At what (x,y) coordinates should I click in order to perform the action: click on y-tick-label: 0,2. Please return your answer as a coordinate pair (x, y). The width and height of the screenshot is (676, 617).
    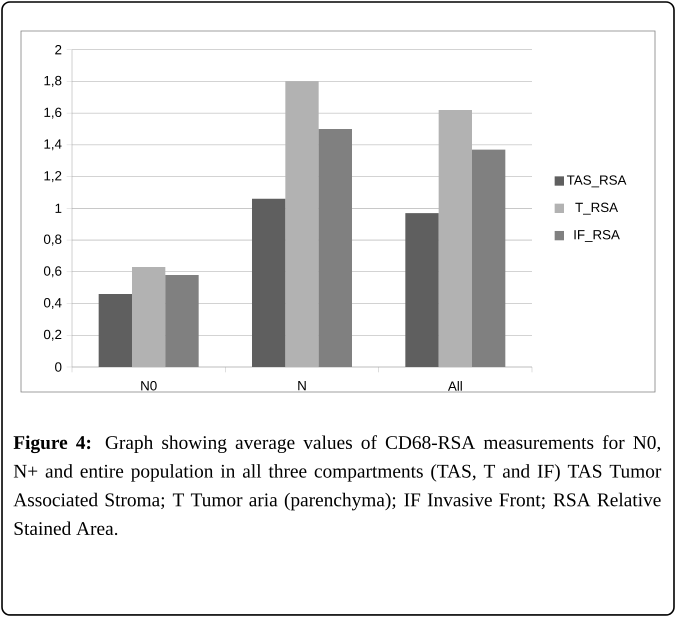
    Looking at the image, I should click on (53, 335).